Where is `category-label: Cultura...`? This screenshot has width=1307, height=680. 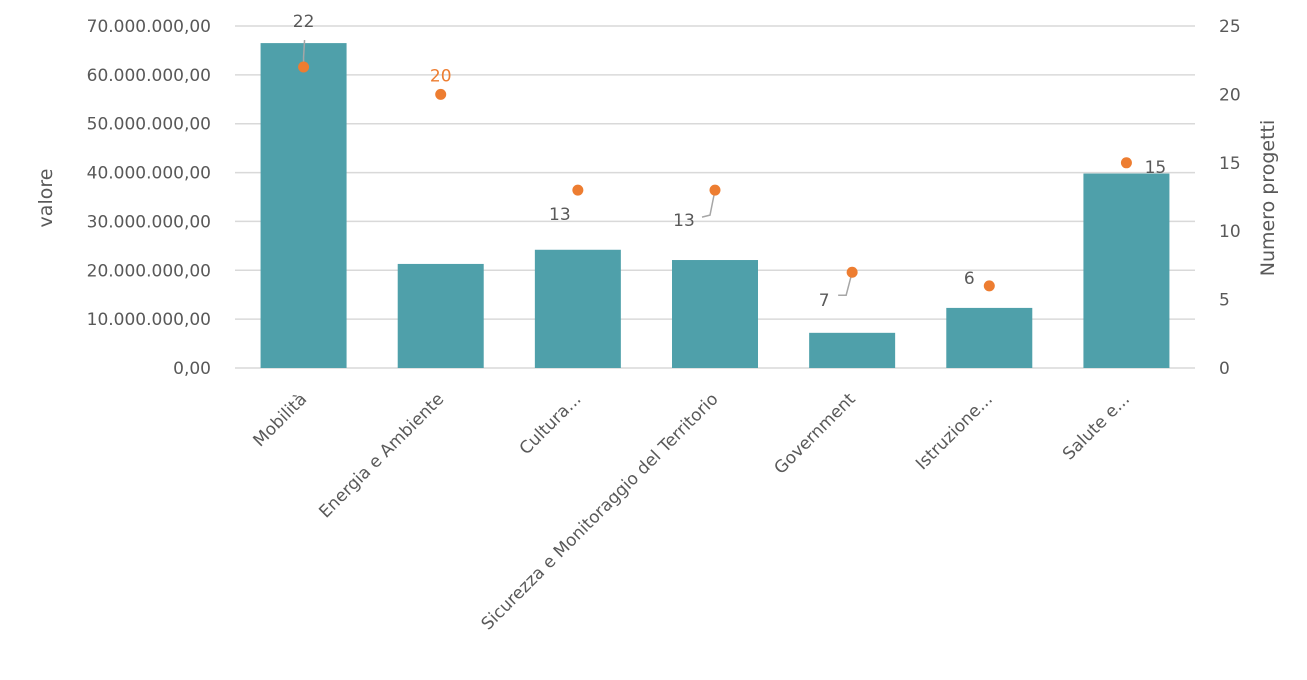 category-label: Cultura... is located at coordinates (551, 424).